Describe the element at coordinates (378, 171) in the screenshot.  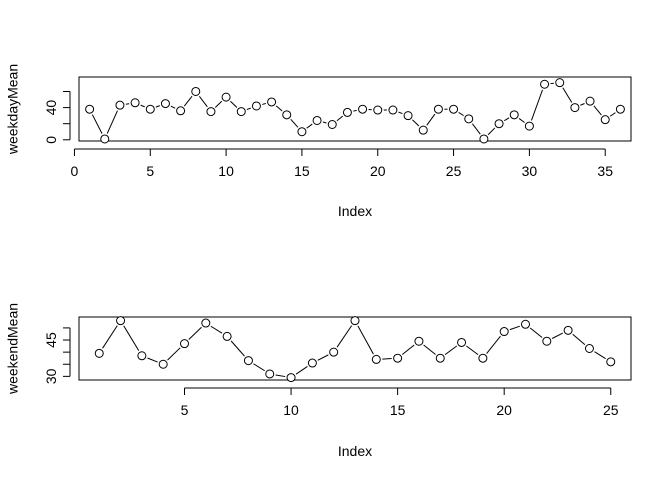
I see `weekday-x-tick-label: 20` at that location.